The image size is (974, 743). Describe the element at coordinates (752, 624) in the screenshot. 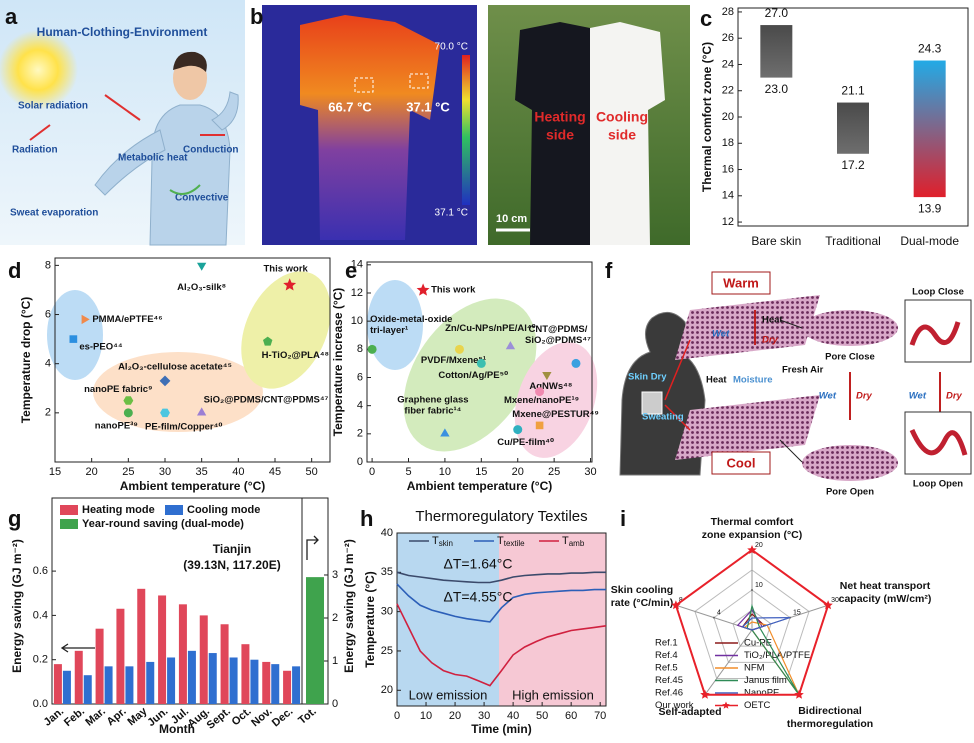

I see `web` at that location.